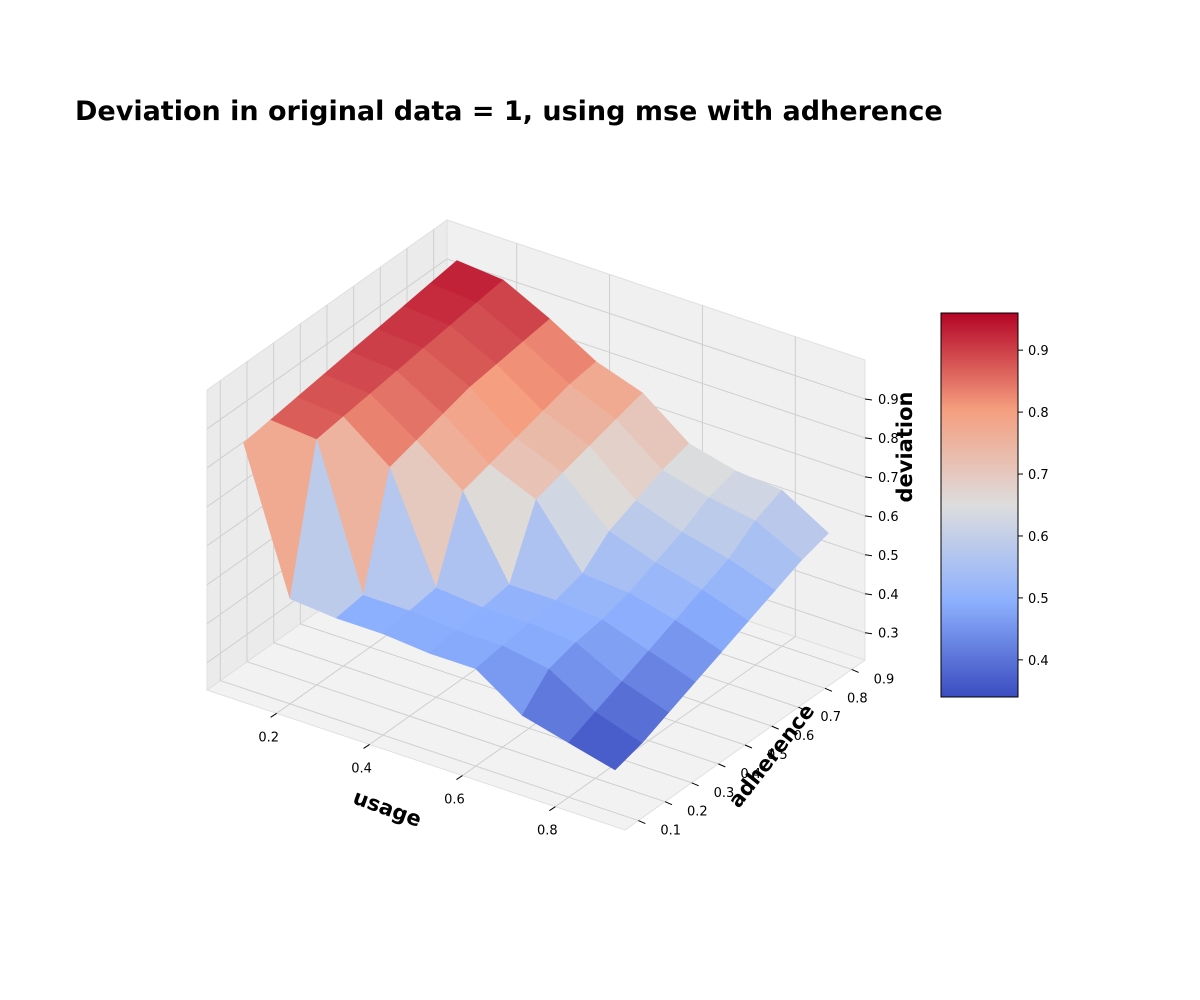 Image resolution: width=1200 pixels, height=1000 pixels. I want to click on y-tick-label: 0.6, so click(804, 736).